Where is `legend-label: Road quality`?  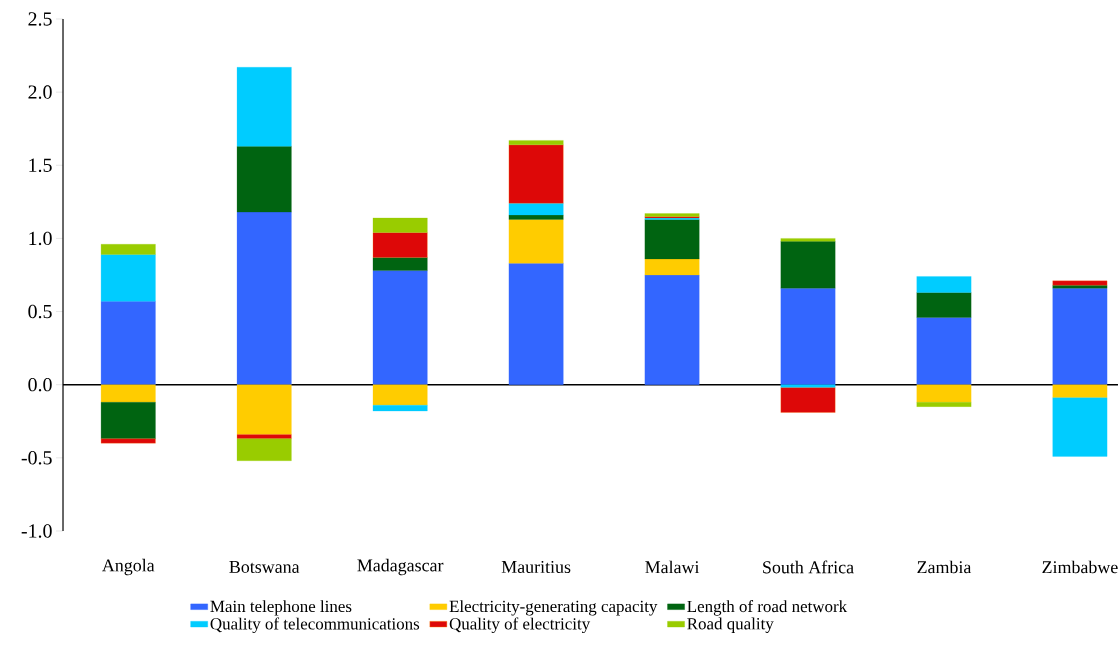
legend-label: Road quality is located at coordinates (730, 625).